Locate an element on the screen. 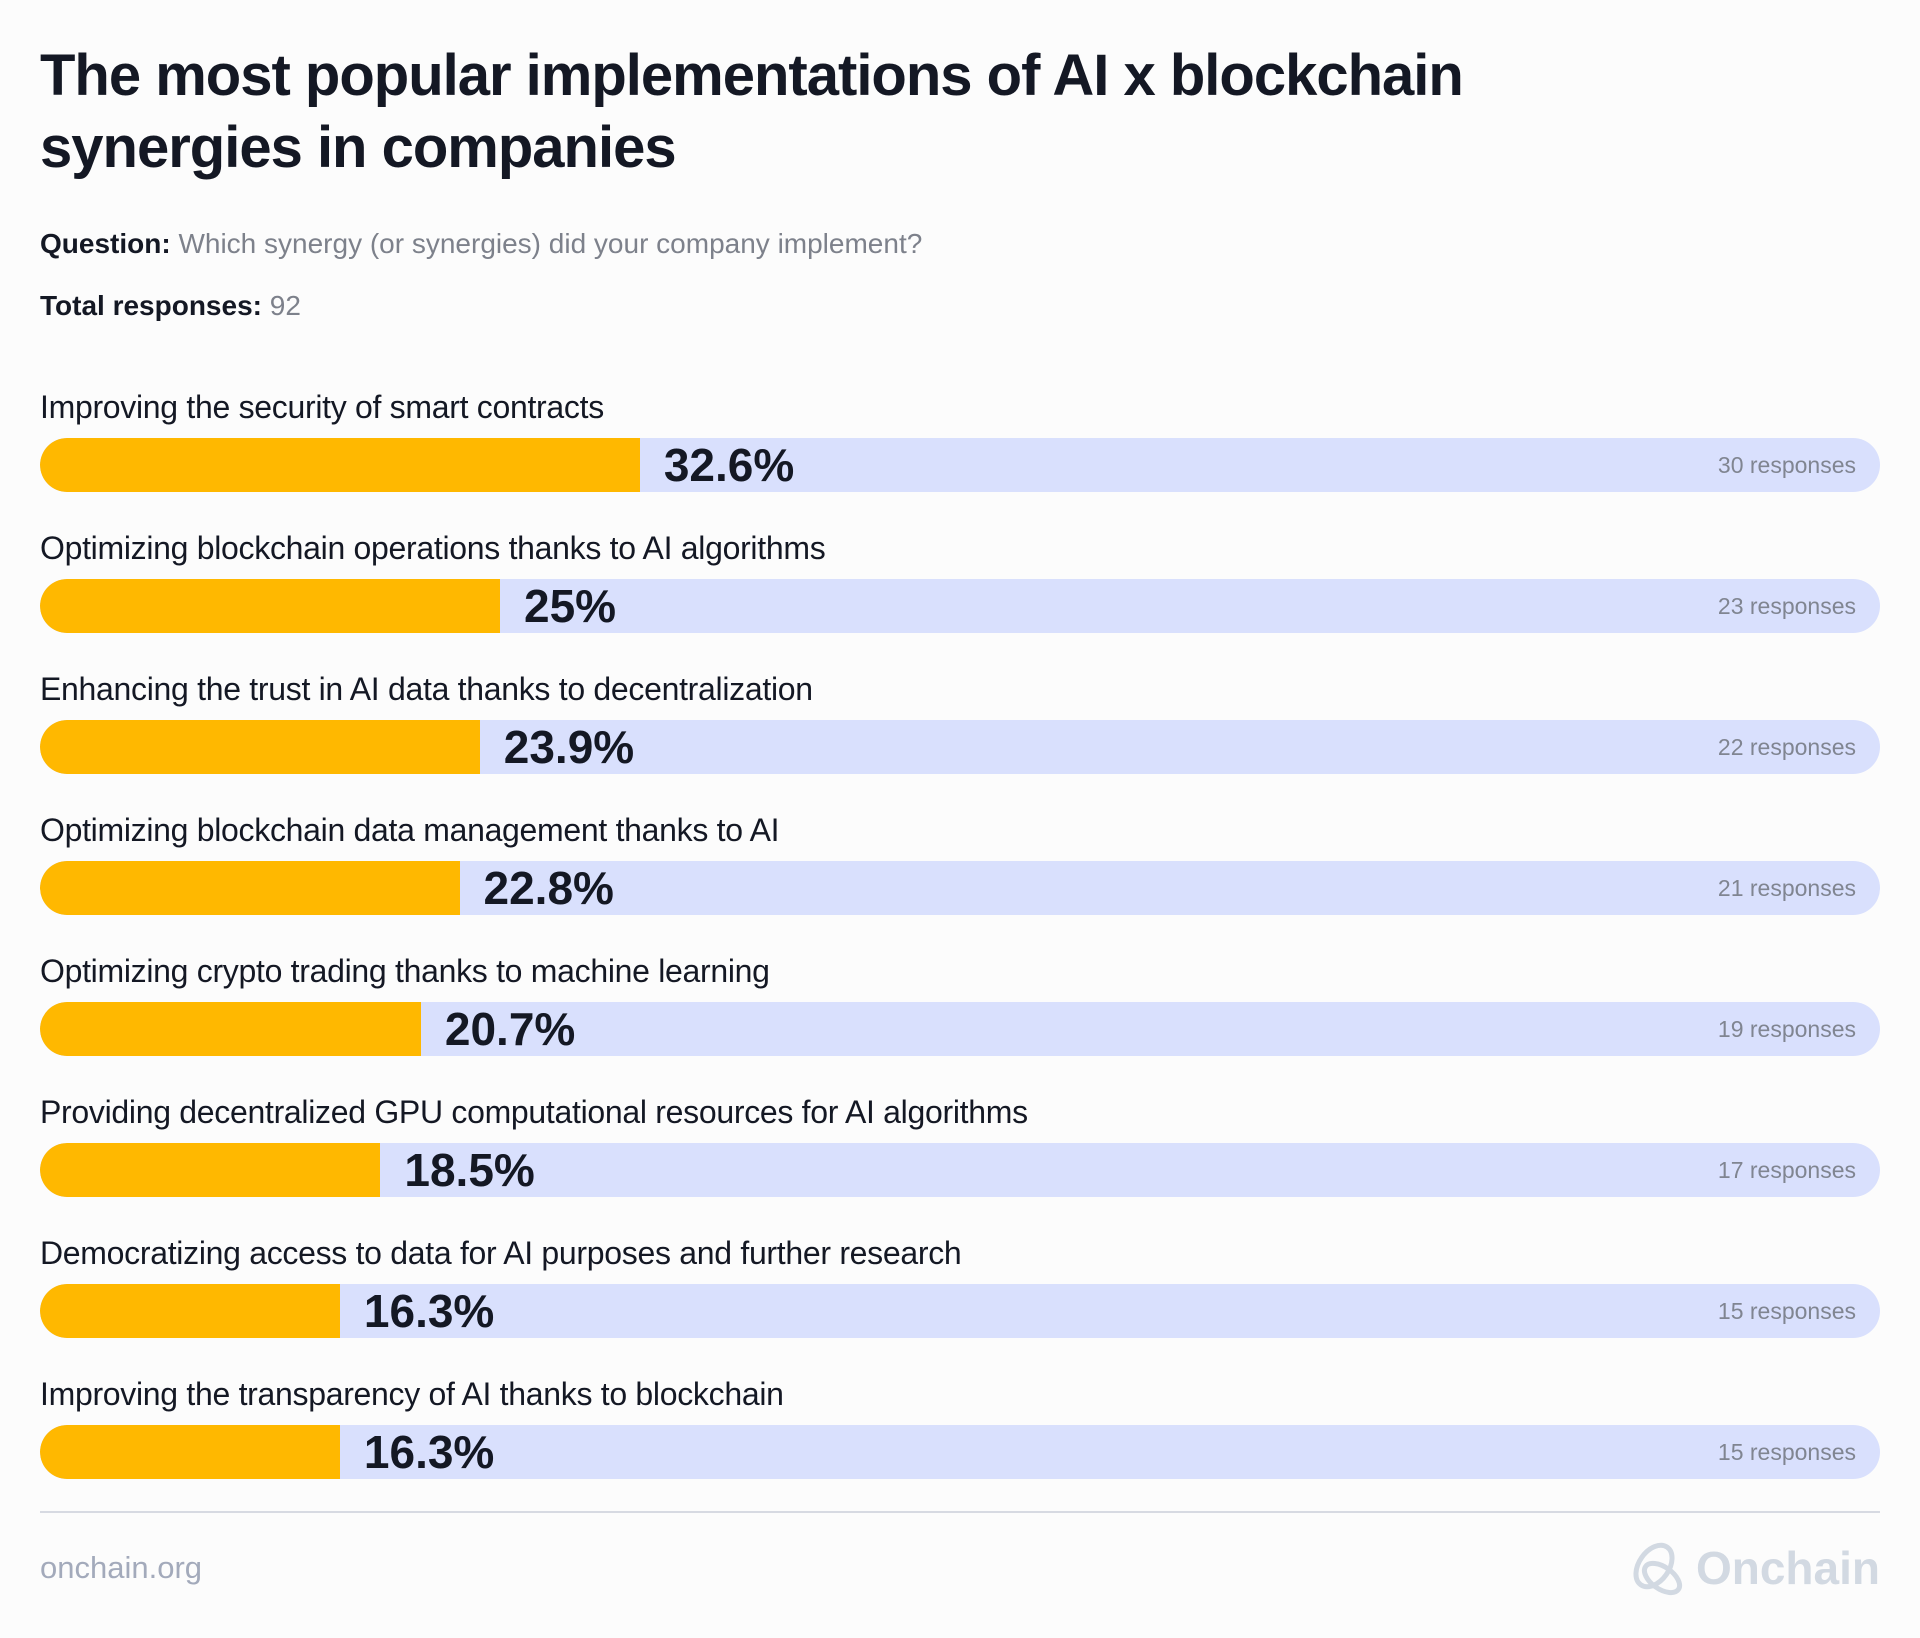  bar-track: 25% 23 responses is located at coordinates (960, 606).